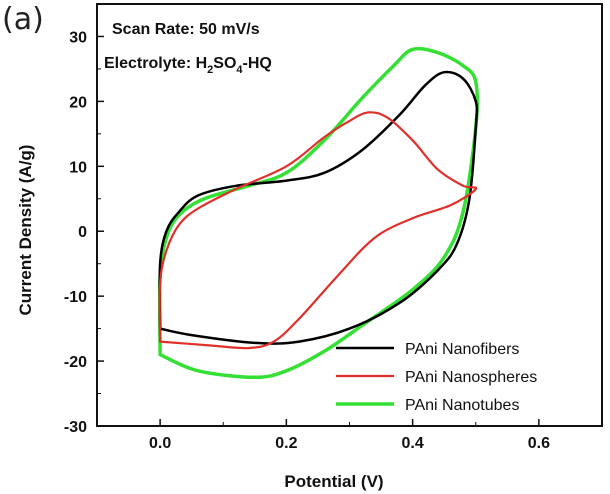 Image resolution: width=610 pixels, height=494 pixels. I want to click on y-tick-label: -10, so click(75, 297).